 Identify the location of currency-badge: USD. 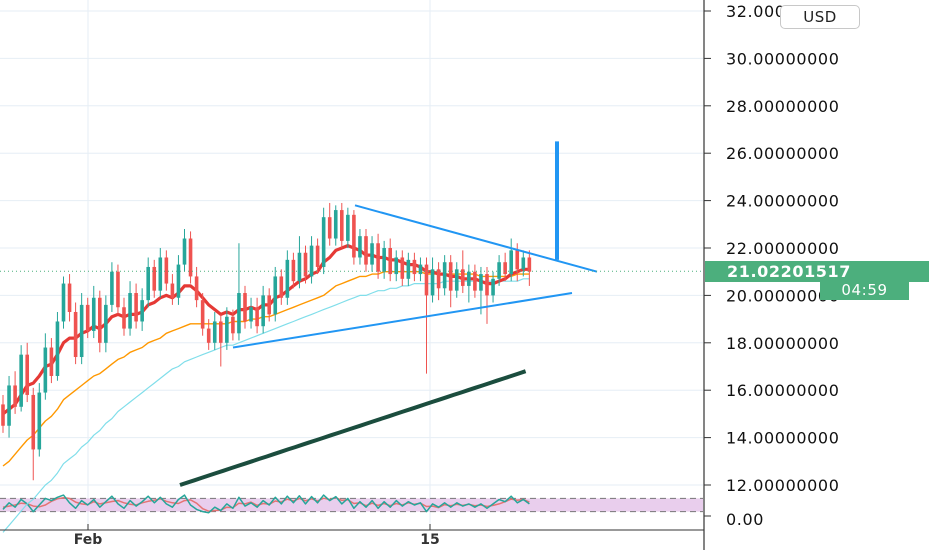
(820, 17).